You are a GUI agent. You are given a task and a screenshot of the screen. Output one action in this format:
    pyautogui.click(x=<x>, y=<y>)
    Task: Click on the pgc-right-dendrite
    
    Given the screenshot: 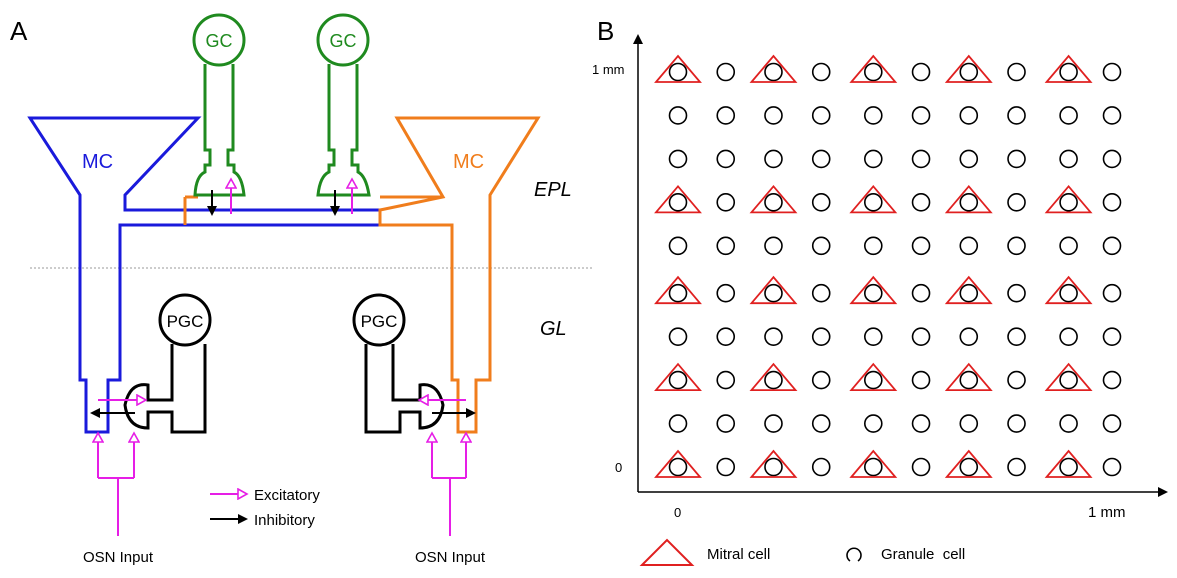 What is the action you would take?
    pyautogui.click(x=404, y=389)
    